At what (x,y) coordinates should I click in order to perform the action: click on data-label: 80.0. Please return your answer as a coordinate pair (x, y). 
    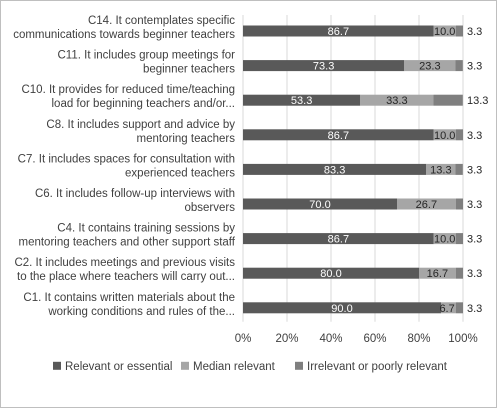
    Looking at the image, I should click on (330, 274).